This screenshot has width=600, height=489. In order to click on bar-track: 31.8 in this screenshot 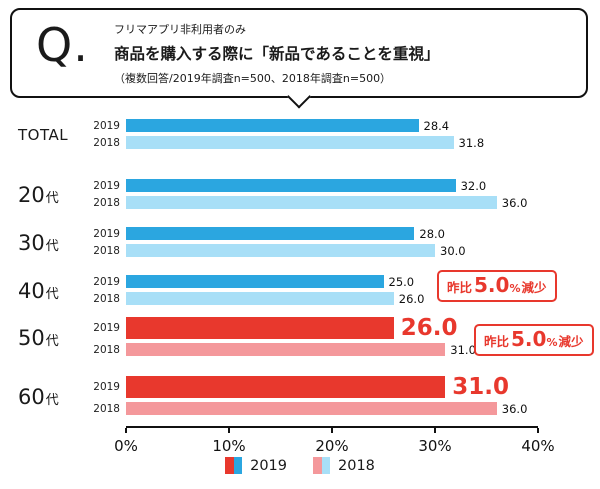, I will do `click(355, 142)`.